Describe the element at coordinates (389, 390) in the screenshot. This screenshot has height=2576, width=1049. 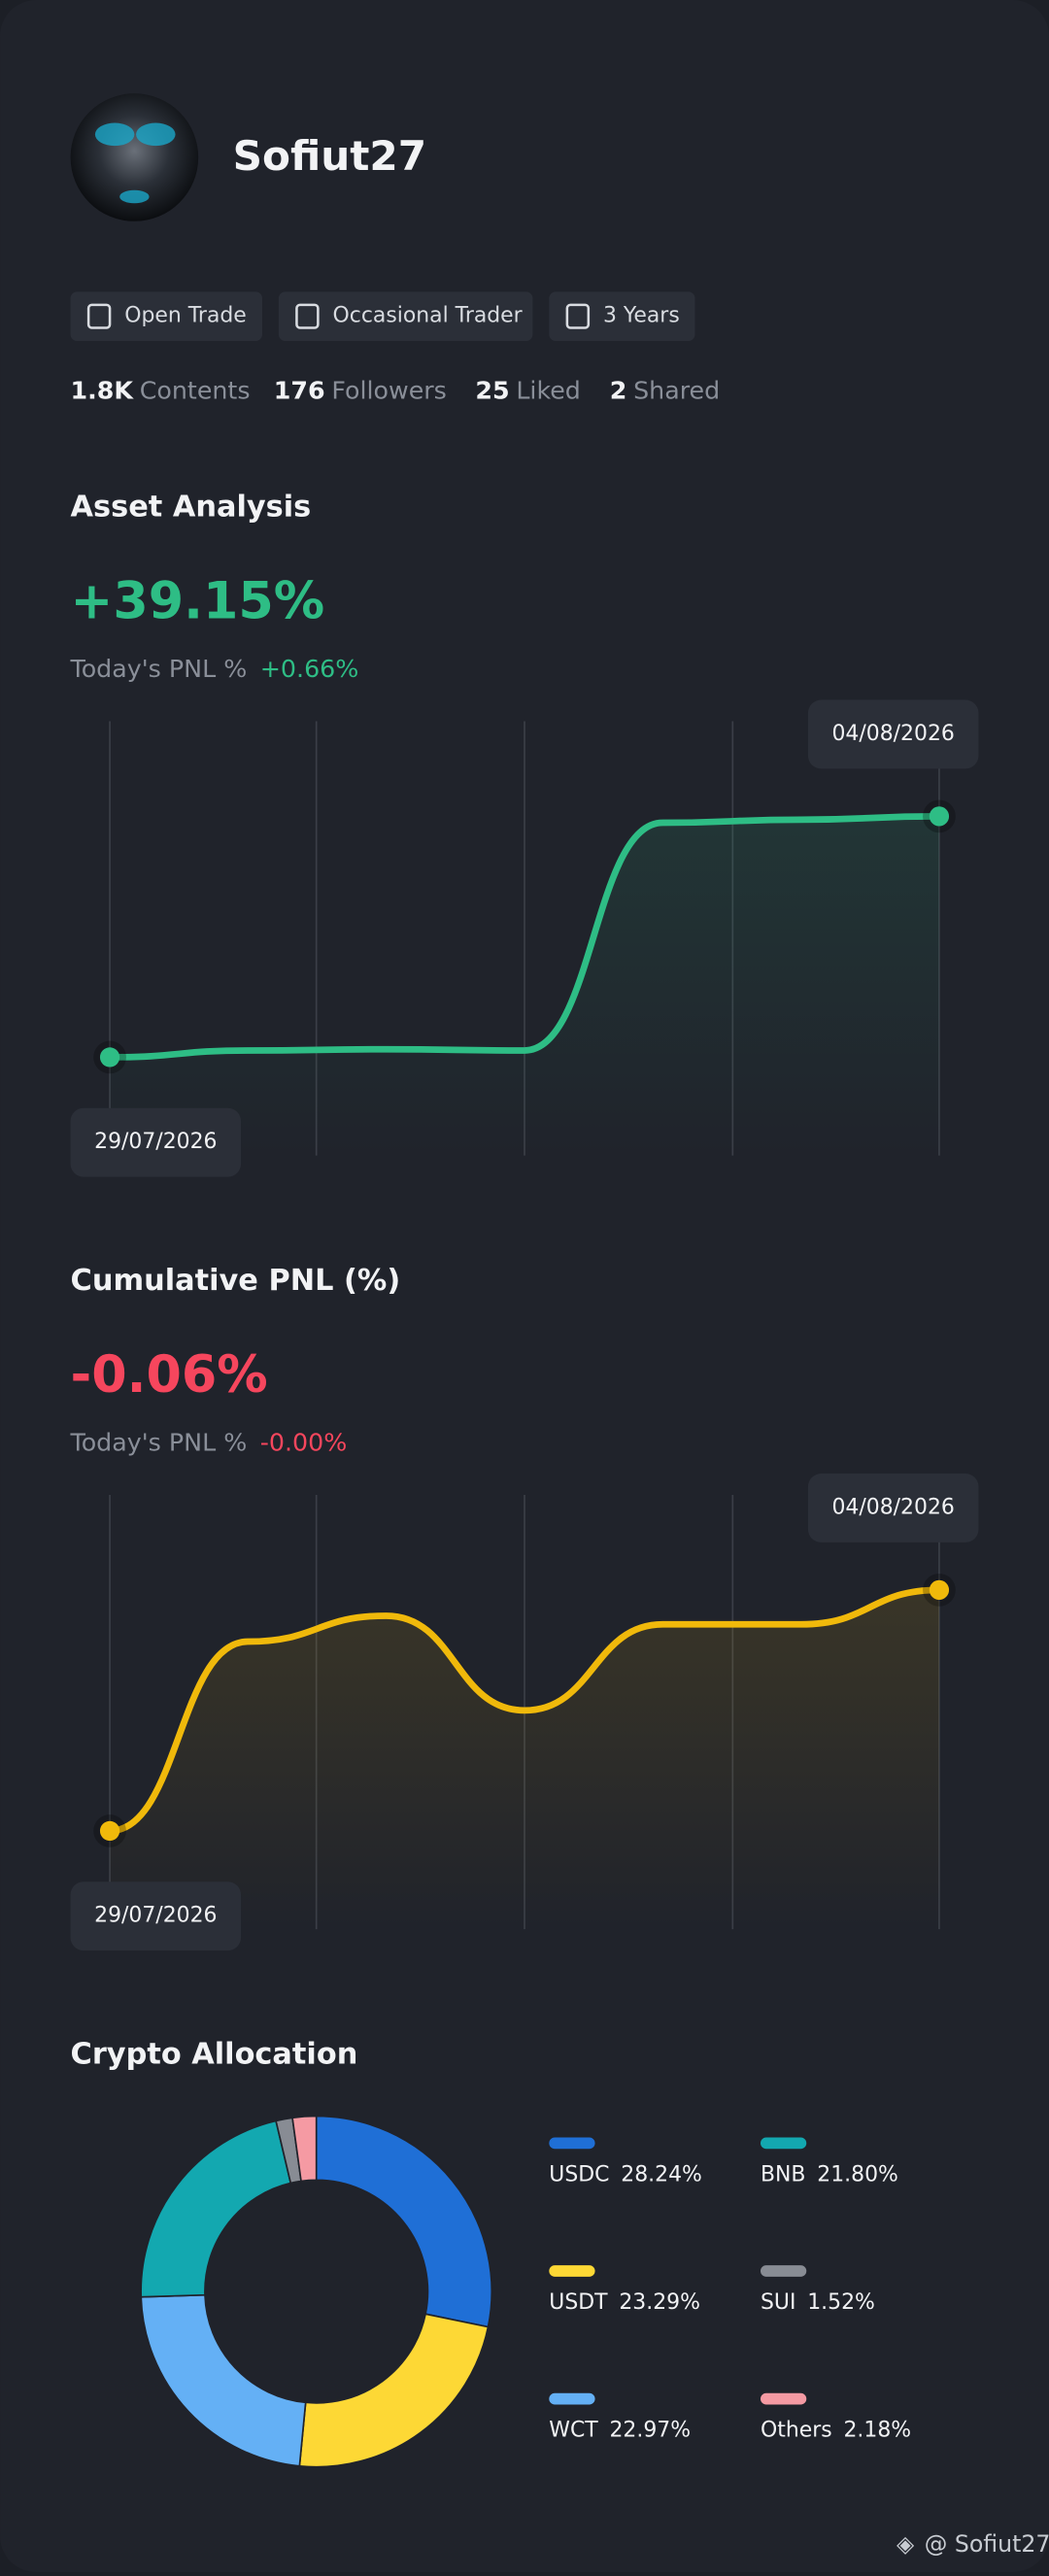
I see `stat-label: Followers` at that location.